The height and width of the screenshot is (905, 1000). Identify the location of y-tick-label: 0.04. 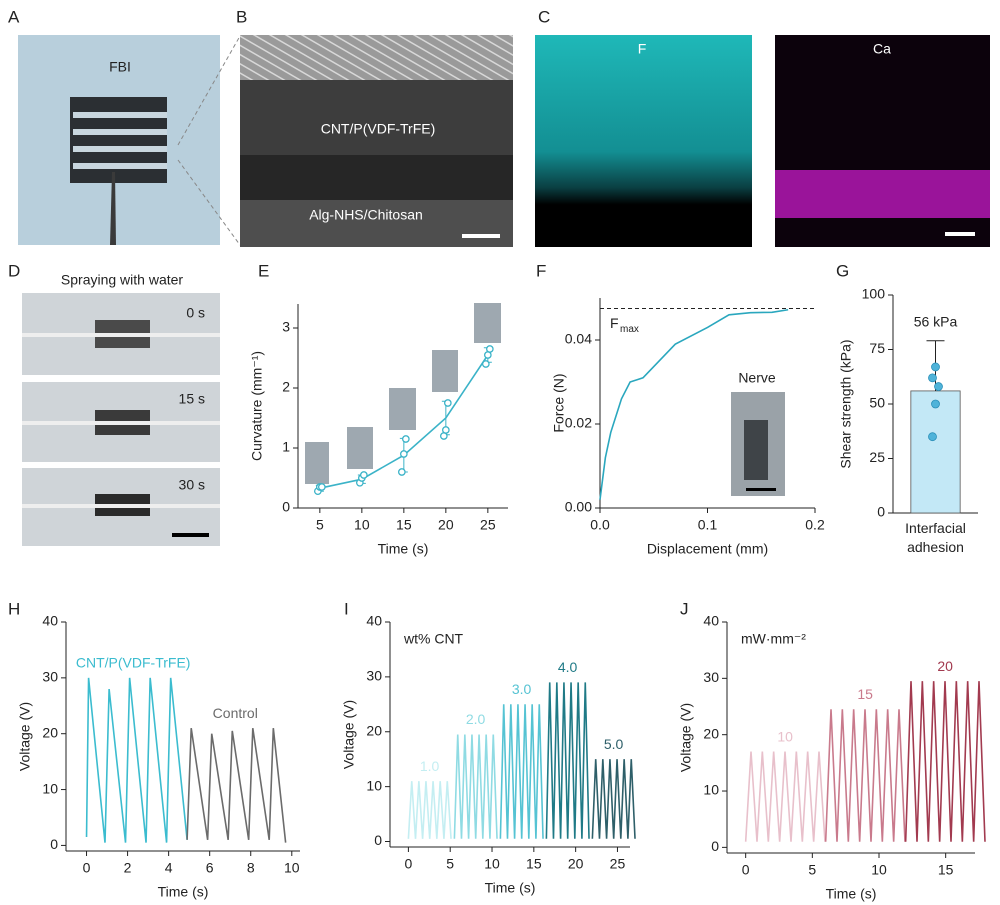
(578, 339).